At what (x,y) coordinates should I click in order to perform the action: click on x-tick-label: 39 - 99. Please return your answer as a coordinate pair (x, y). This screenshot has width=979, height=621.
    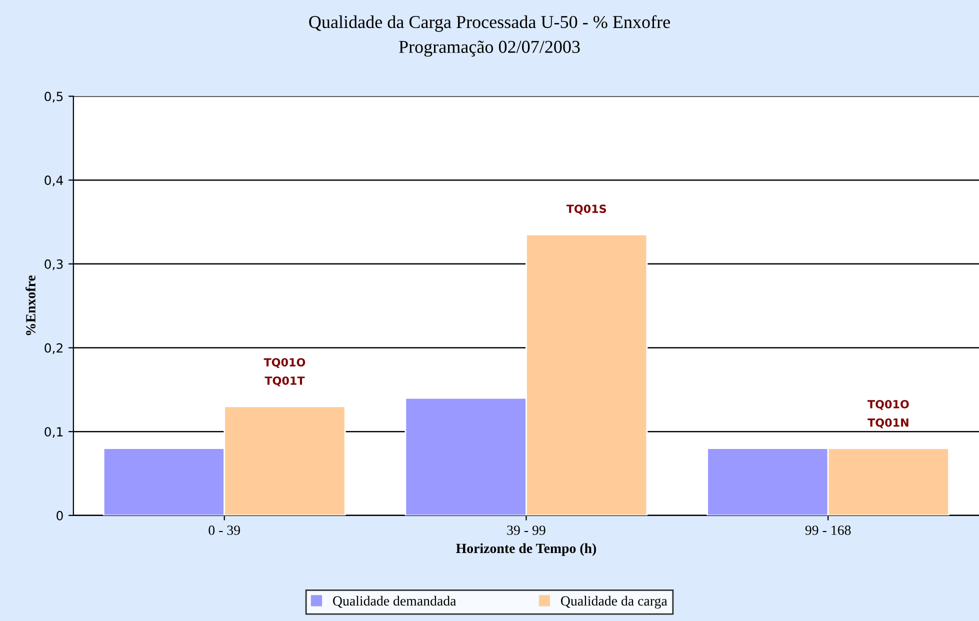
    Looking at the image, I should click on (526, 530).